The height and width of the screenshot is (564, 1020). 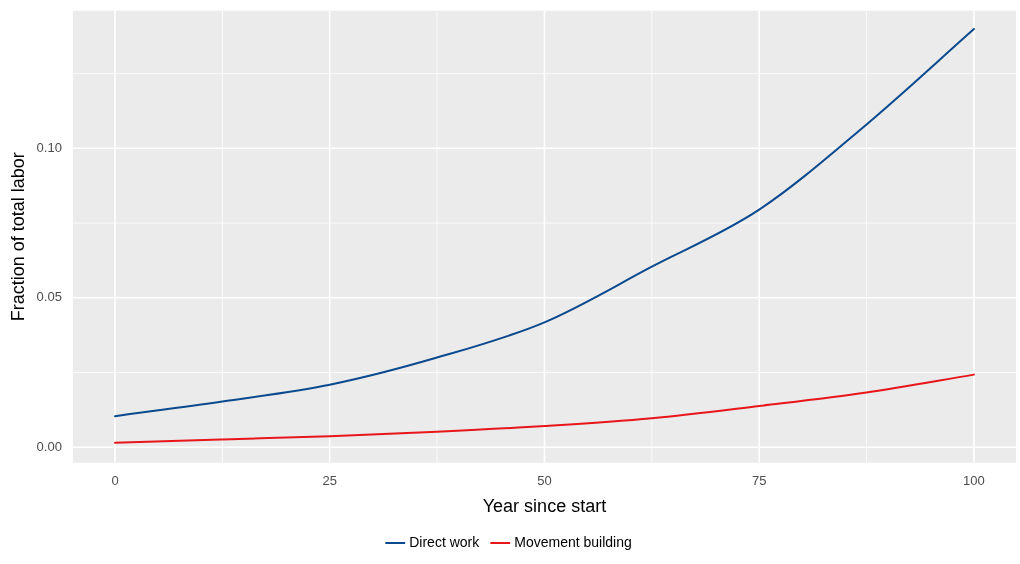 I want to click on x-tick-label: 100, so click(x=974, y=481).